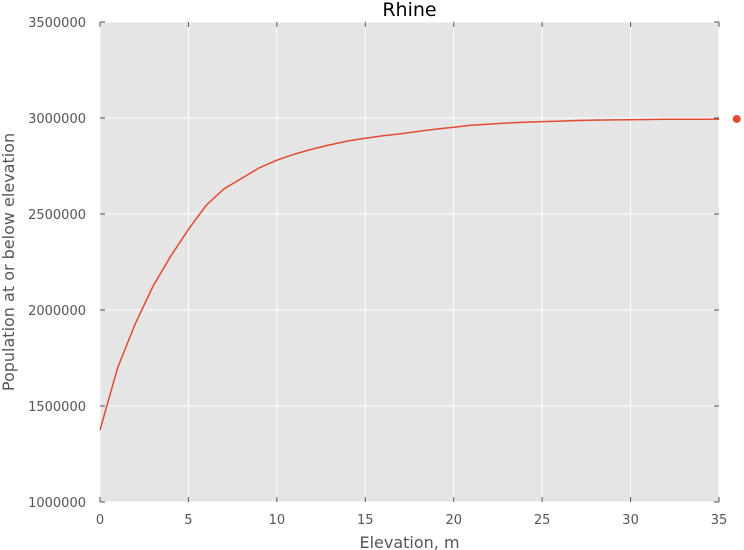  I want to click on x-tick-labels: 0 5 10 15 20 25 30 35, so click(411, 520).